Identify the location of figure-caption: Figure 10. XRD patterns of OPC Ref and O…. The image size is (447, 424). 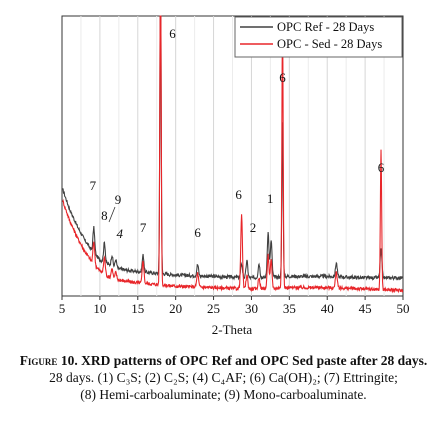
(223, 377).